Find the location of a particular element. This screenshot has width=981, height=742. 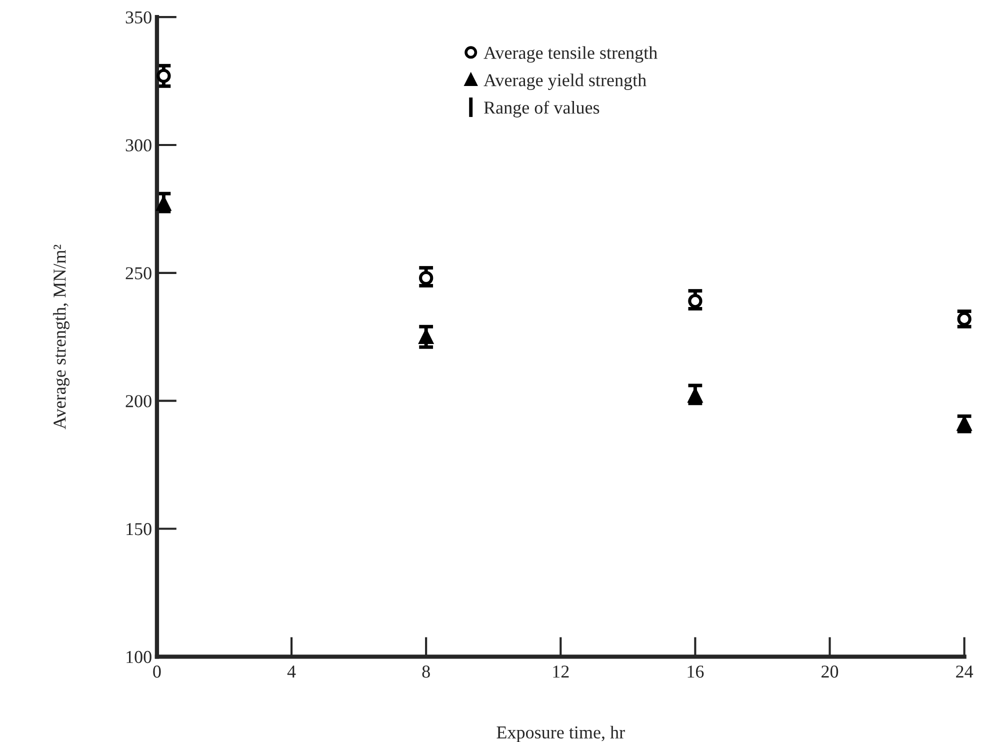

x-tick-label: 4 is located at coordinates (291, 672).